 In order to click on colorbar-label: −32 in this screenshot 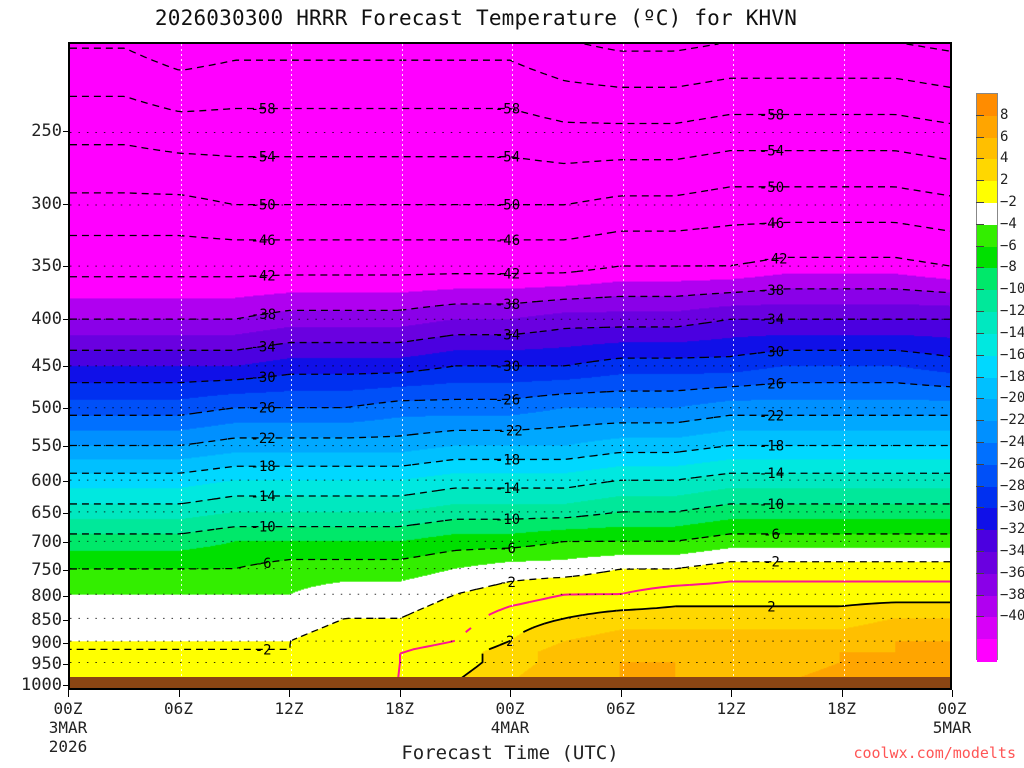, I will do `click(1012, 529)`.